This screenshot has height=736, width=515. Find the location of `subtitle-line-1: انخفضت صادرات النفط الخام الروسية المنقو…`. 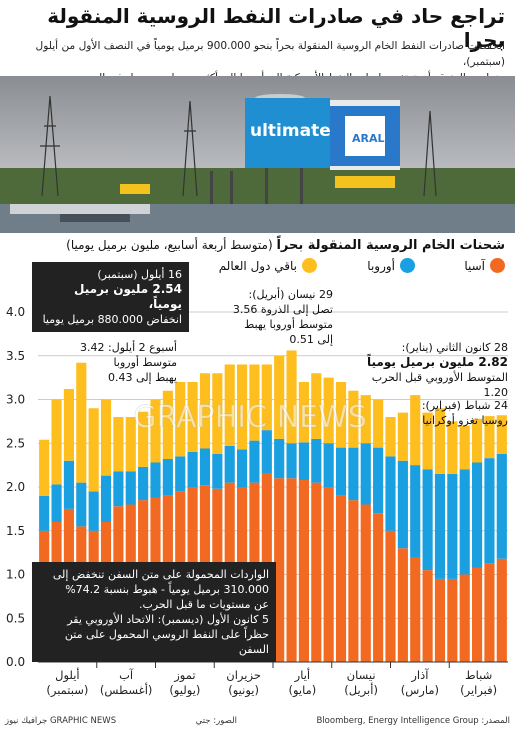

subtitle-line-1: انخفضت صادرات النفط الخام الروسية المنقو… is located at coordinates (270, 54).